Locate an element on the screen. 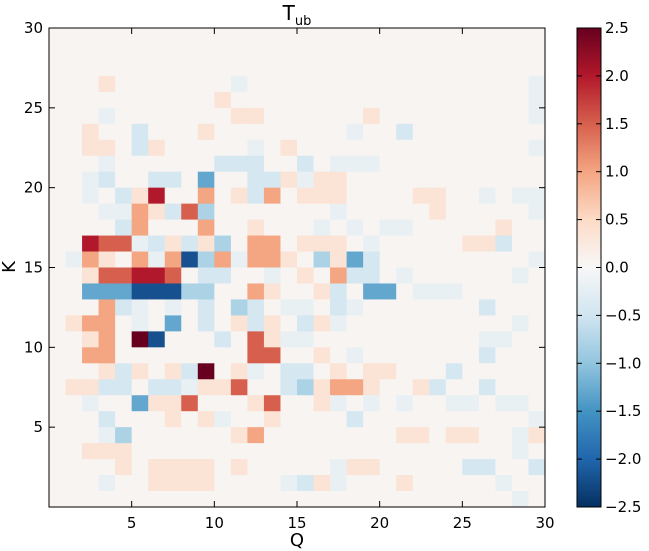  y-tick-label: 10 is located at coordinates (33, 347).